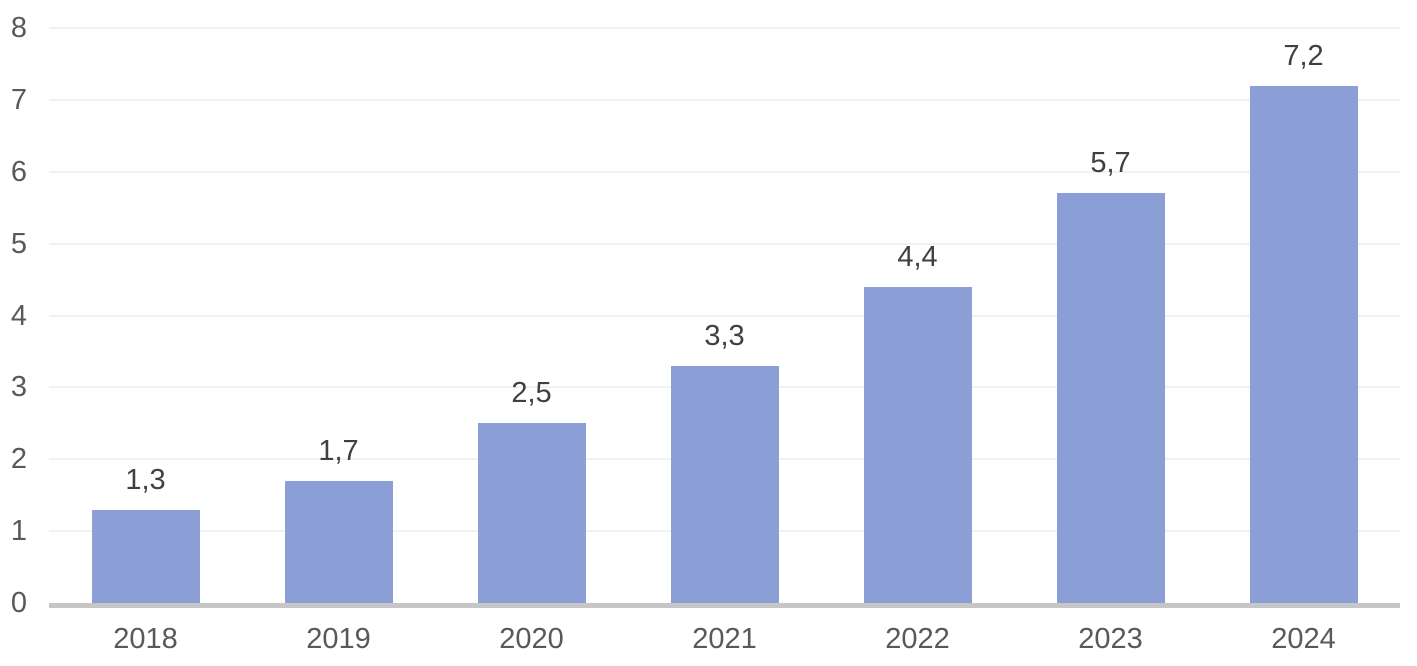 The width and height of the screenshot is (1417, 666). What do you see at coordinates (531, 393) in the screenshot?
I see `data-label-2020: 2,5` at bounding box center [531, 393].